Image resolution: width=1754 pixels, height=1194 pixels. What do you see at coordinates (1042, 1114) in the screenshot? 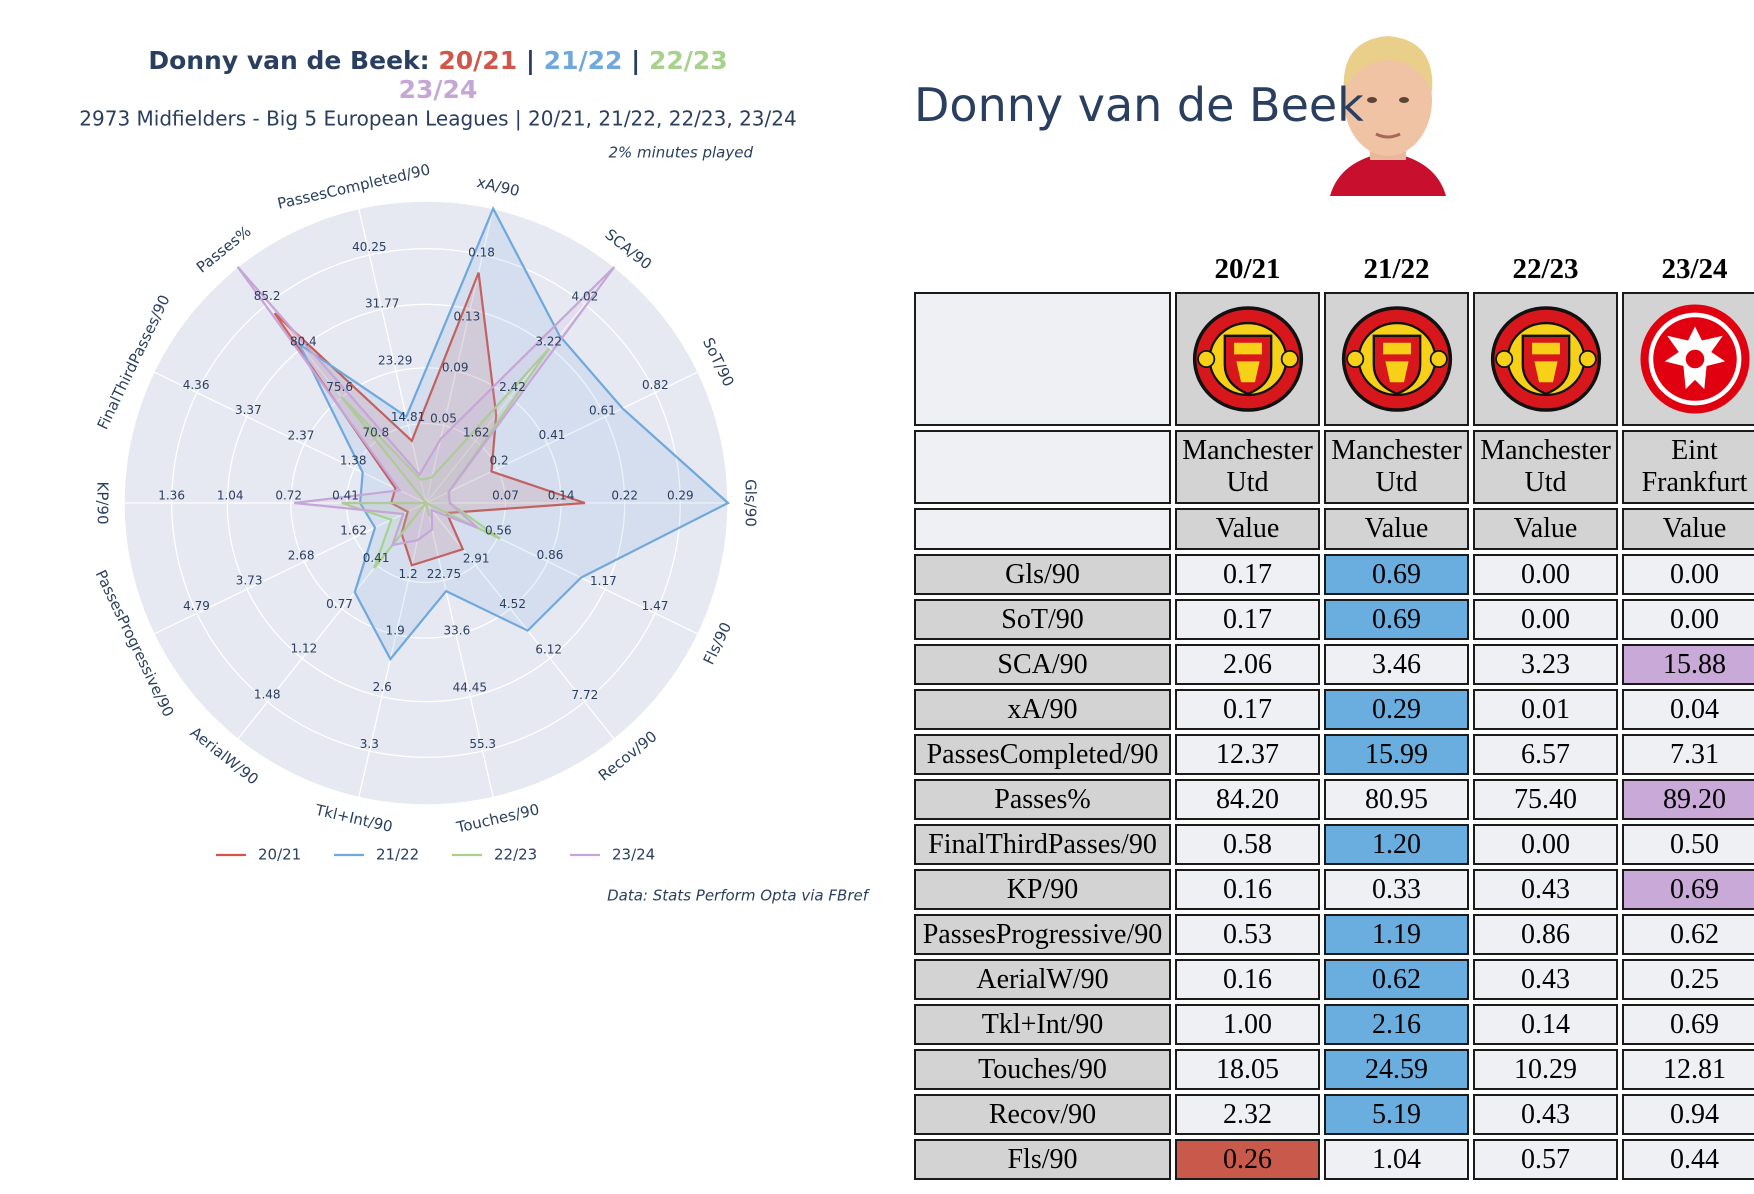
I see `stat-label: Recov/90` at bounding box center [1042, 1114].